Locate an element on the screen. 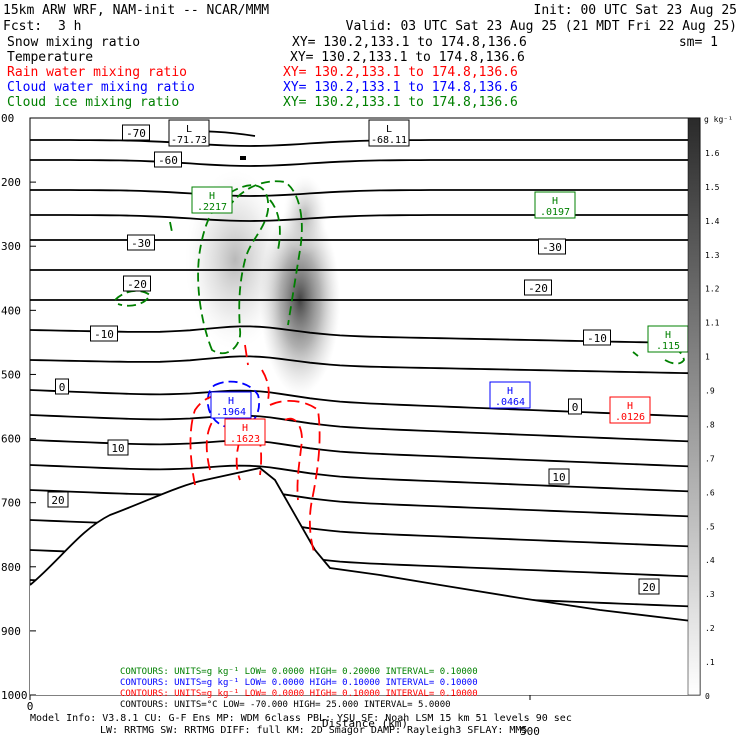  colorbar-label: .1 is located at coordinates (710, 662).